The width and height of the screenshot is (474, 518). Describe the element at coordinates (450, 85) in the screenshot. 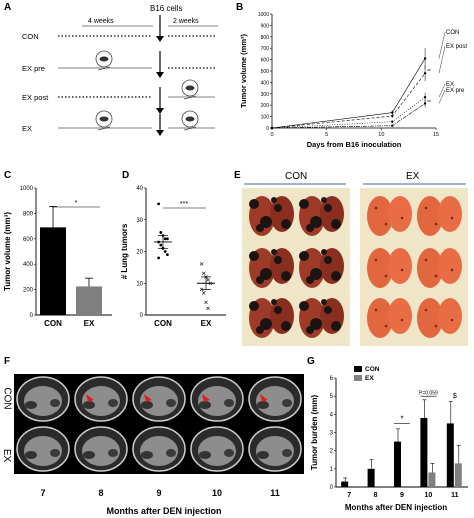

I see `panel-b-legend-label: EX` at that location.